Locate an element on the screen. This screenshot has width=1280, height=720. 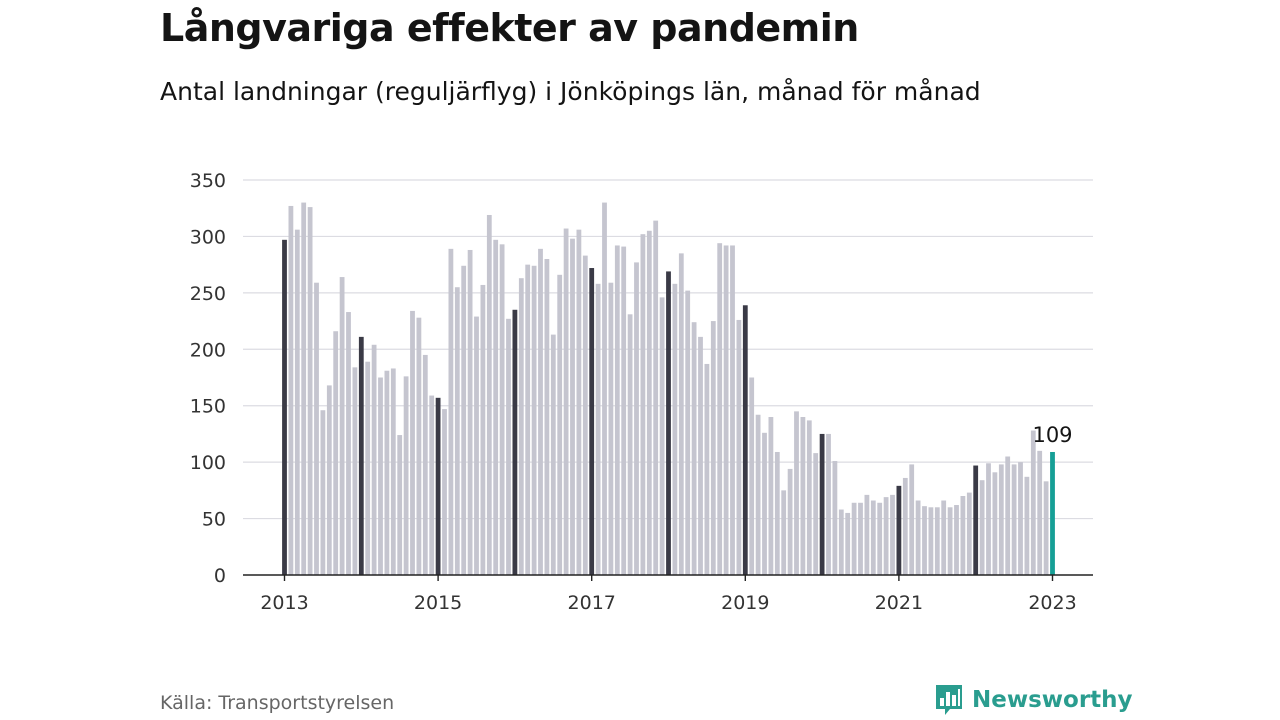
y-tick-label: 100 is located at coordinates (208, 463).